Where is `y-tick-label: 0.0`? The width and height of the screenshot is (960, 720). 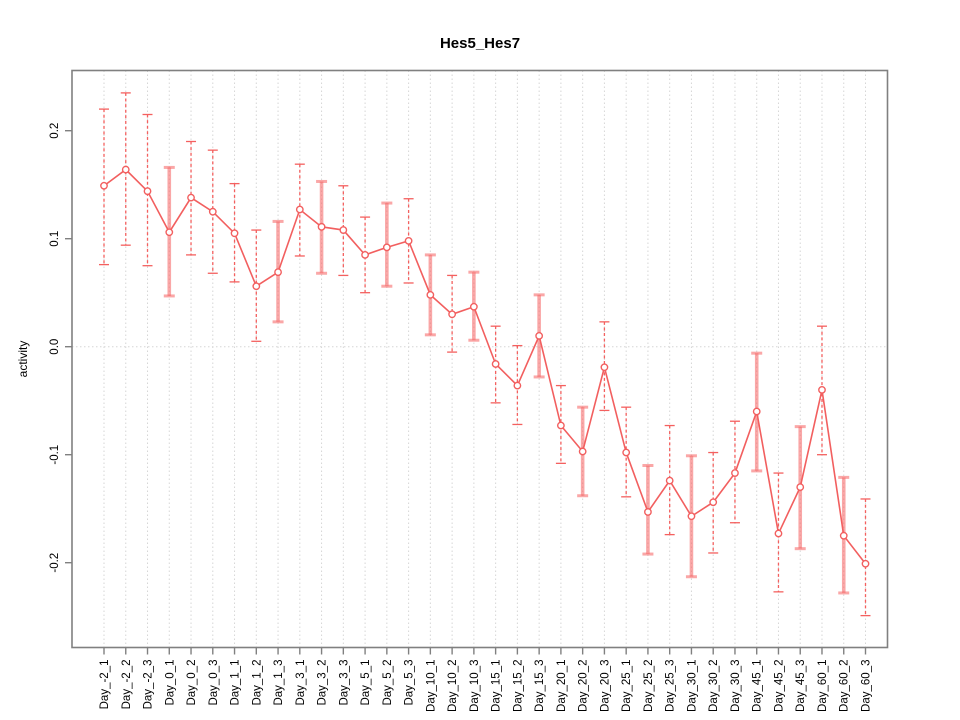 y-tick-label: 0.0 is located at coordinates (55, 347).